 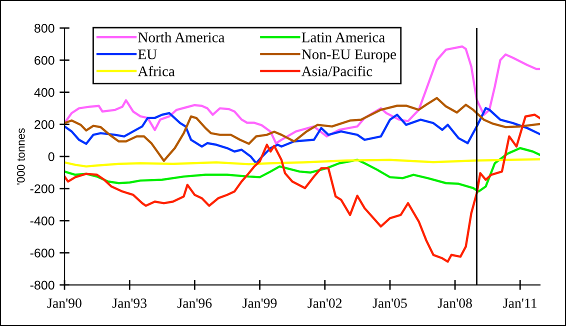 What do you see at coordinates (51, 157) in the screenshot?
I see `y-tick-label: 0` at bounding box center [51, 157].